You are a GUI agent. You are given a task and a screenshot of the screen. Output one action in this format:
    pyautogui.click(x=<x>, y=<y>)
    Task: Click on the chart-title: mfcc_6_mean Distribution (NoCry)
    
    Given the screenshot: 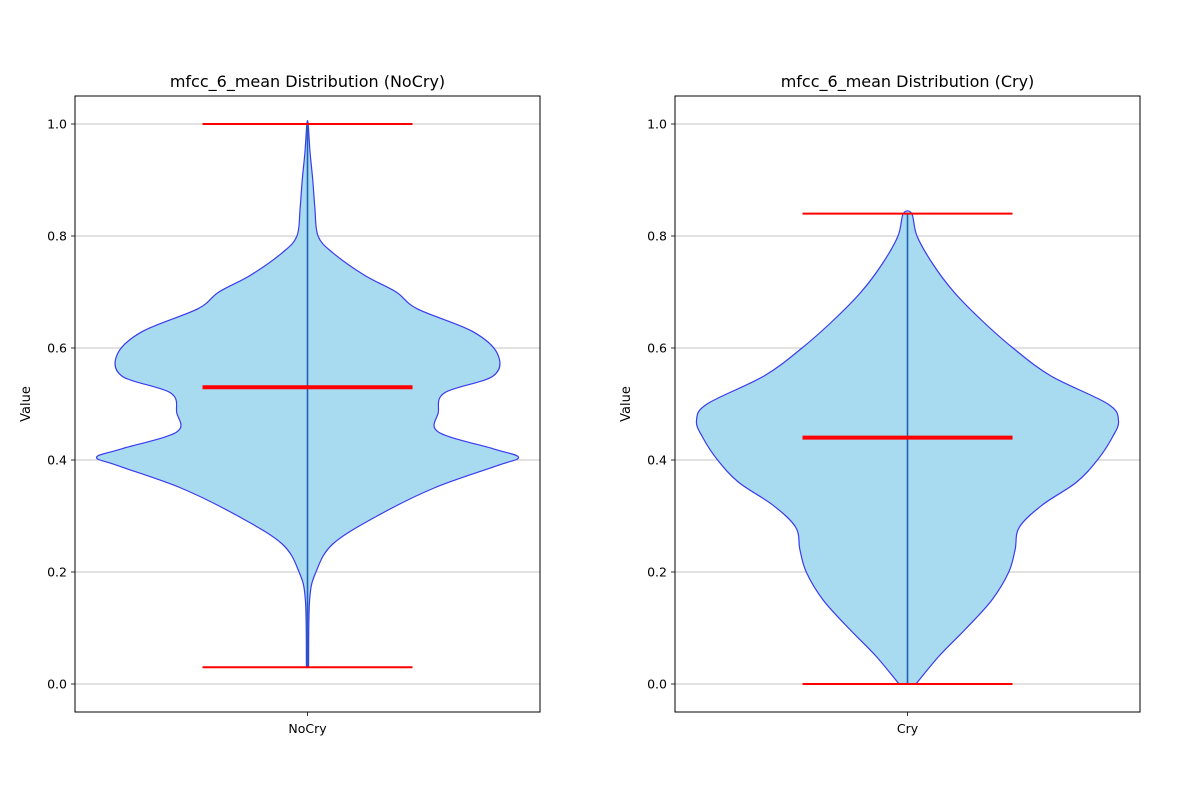 What is the action you would take?
    pyautogui.click(x=307, y=82)
    